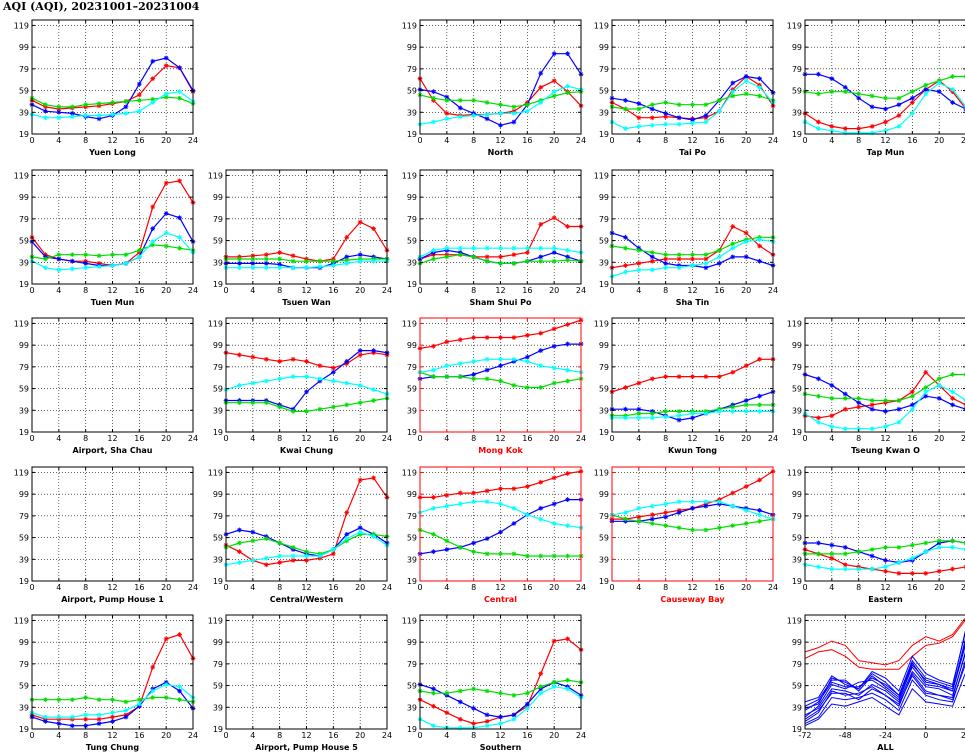  What do you see at coordinates (24, 581) in the screenshot?
I see `y-tick-label: 19` at bounding box center [24, 581].